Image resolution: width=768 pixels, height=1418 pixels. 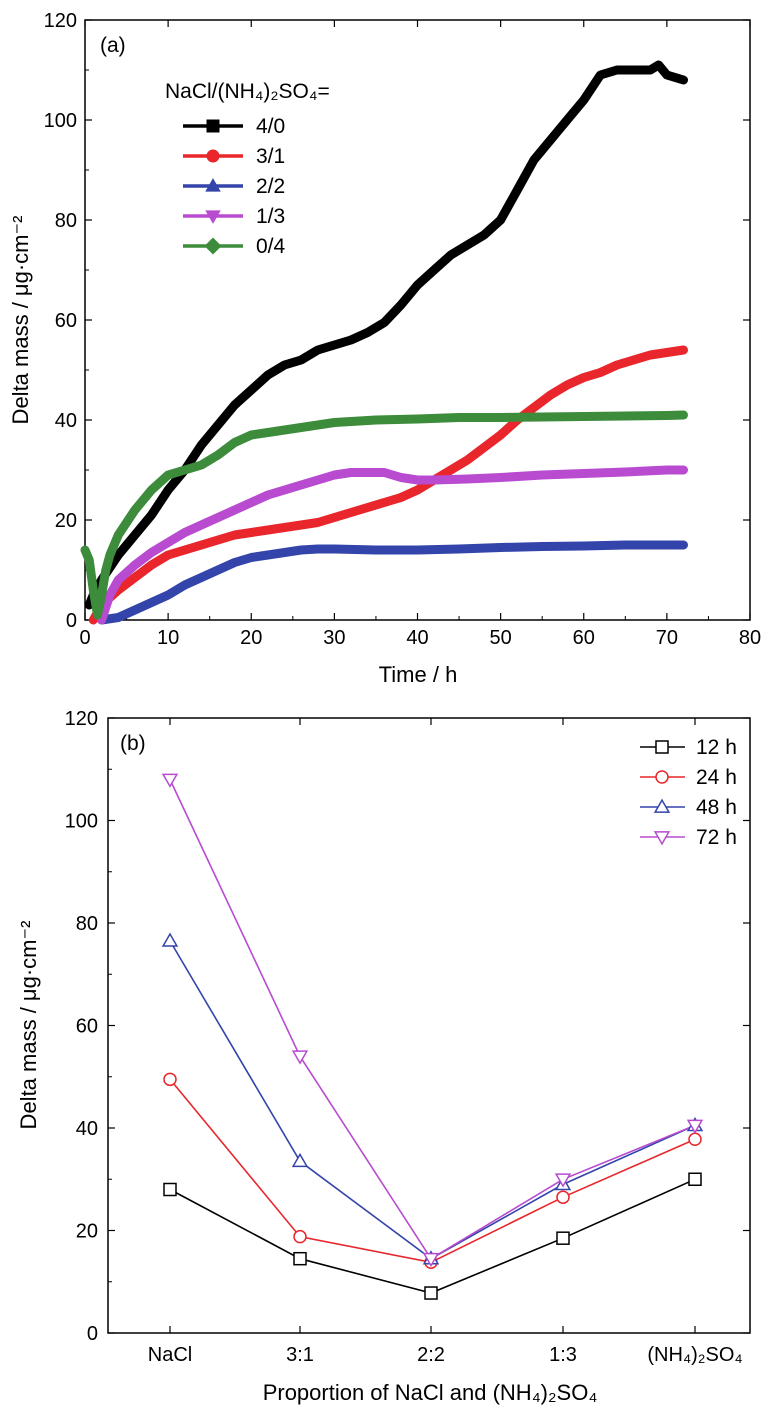 I want to click on panel-a-x-tick-label: 70, so click(x=667, y=638).